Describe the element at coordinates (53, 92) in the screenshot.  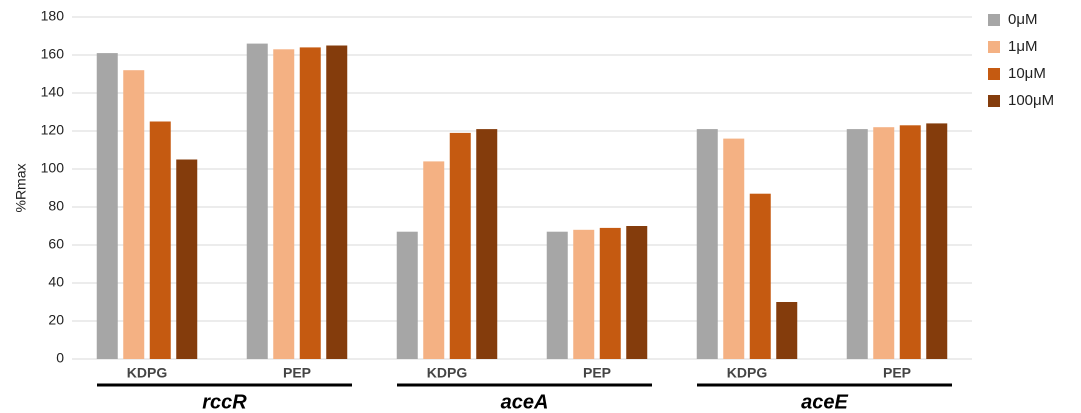
I see `y-tick-label: 140` at that location.